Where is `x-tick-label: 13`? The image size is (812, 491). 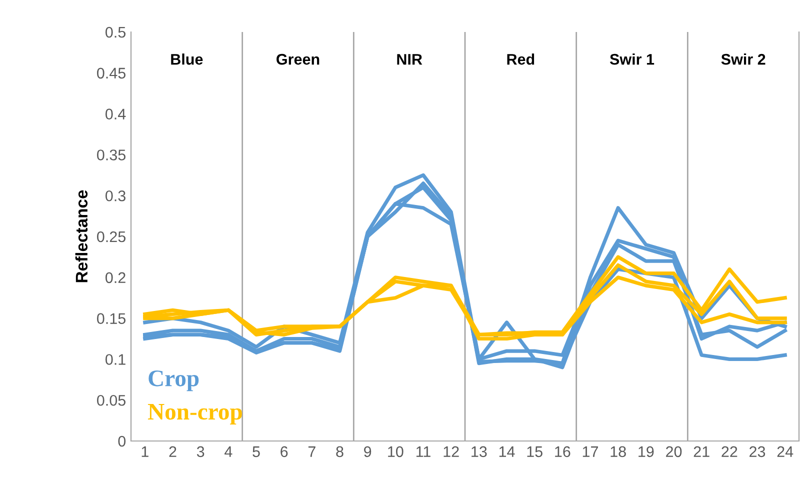
x-tick-label: 13 is located at coordinates (479, 452).